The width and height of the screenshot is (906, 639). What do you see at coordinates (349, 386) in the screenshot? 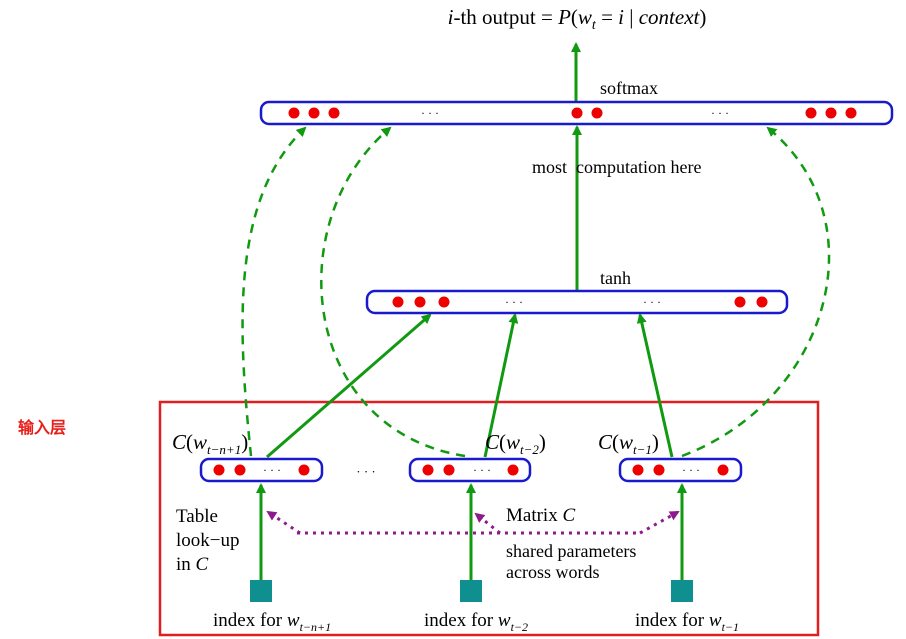
I see `arrow-emb1-to-hidden` at bounding box center [349, 386].